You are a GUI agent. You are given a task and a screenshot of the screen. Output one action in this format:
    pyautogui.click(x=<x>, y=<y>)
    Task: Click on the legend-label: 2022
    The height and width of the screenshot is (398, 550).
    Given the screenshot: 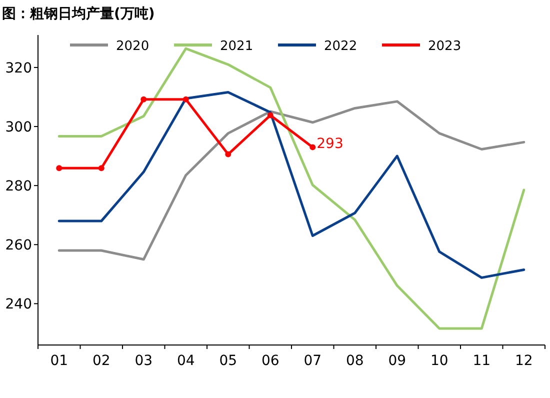 What is the action you would take?
    pyautogui.click(x=341, y=46)
    